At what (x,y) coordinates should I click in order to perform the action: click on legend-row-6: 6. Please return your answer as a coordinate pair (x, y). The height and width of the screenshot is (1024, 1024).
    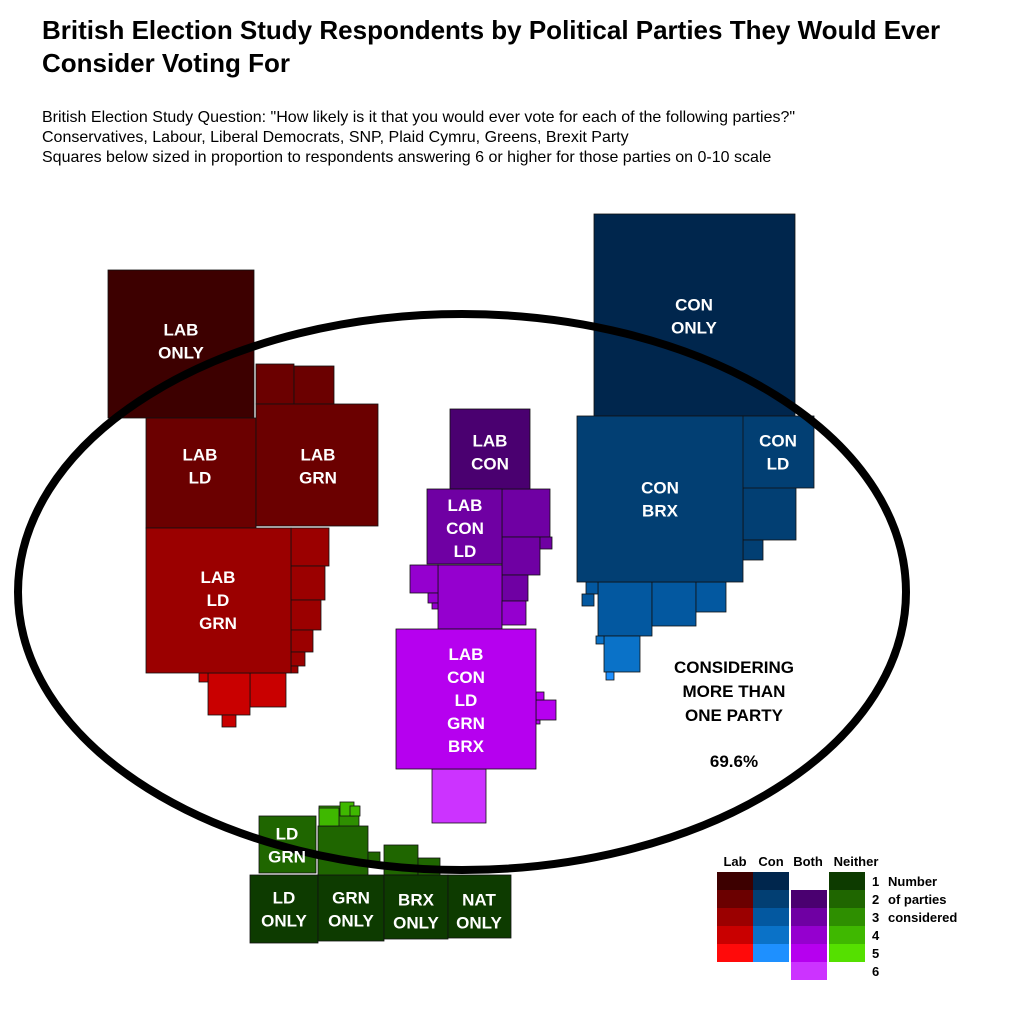
    Looking at the image, I should click on (875, 971).